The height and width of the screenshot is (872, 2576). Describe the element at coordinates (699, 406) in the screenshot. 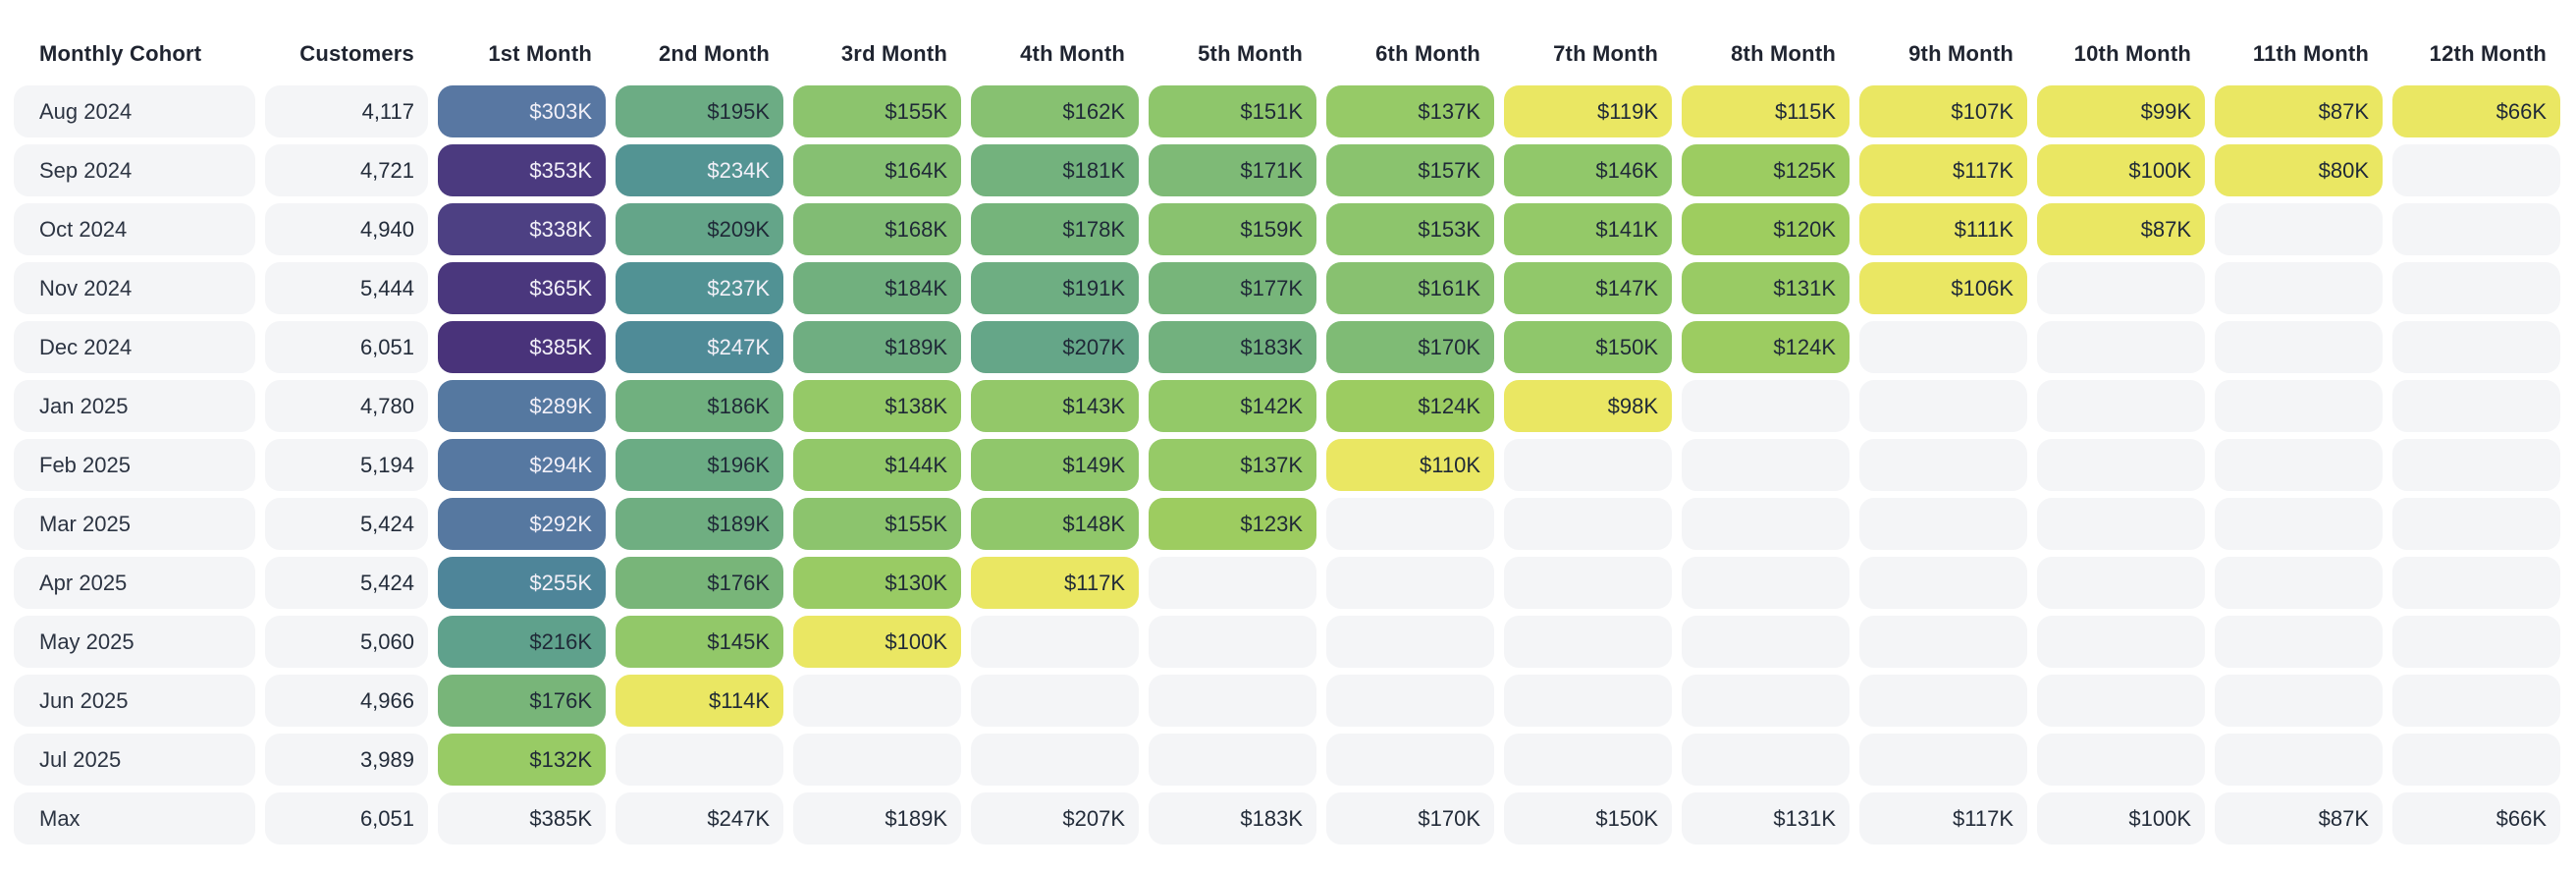

I see `heatmap-value-cell: $186K` at that location.